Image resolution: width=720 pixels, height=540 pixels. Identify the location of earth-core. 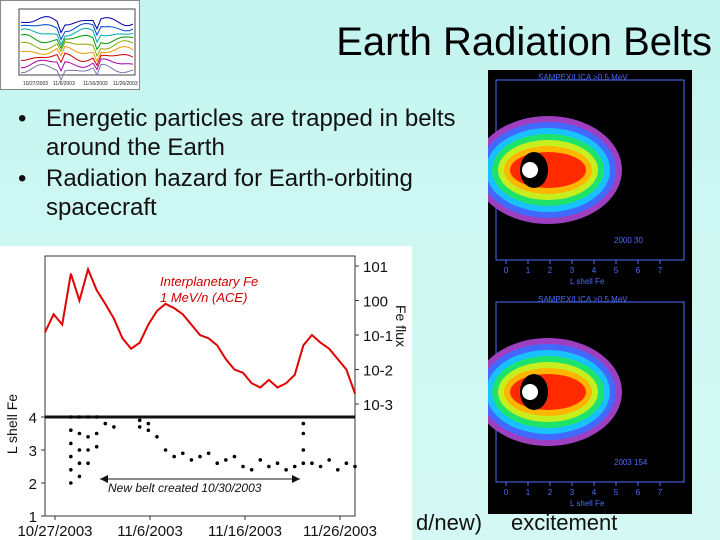
(530, 392).